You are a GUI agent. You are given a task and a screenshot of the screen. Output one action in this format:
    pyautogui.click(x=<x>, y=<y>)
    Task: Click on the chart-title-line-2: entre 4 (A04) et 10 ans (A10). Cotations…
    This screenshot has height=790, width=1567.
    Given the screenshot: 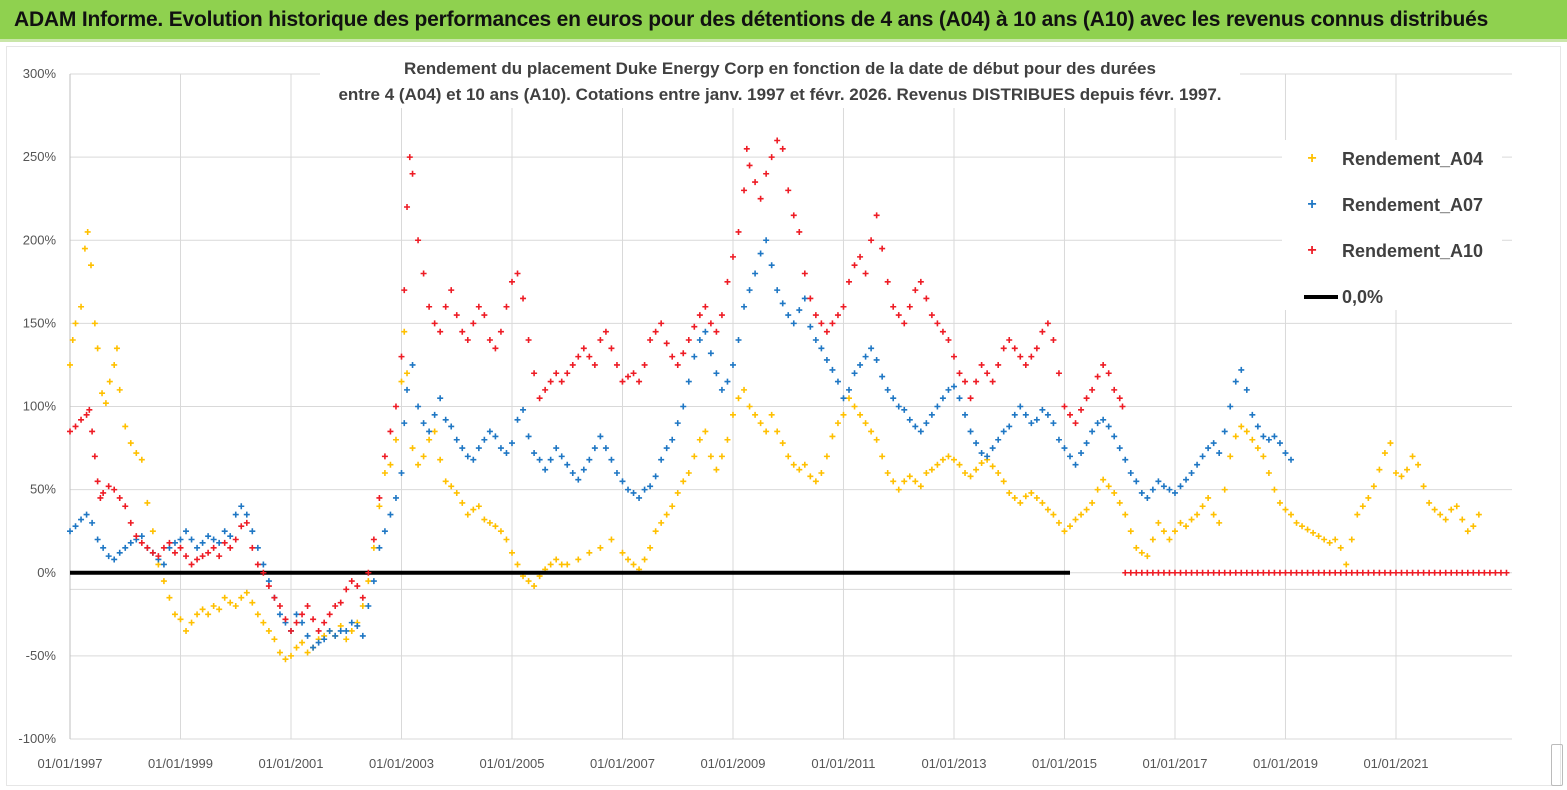 What is the action you would take?
    pyautogui.click(x=780, y=94)
    